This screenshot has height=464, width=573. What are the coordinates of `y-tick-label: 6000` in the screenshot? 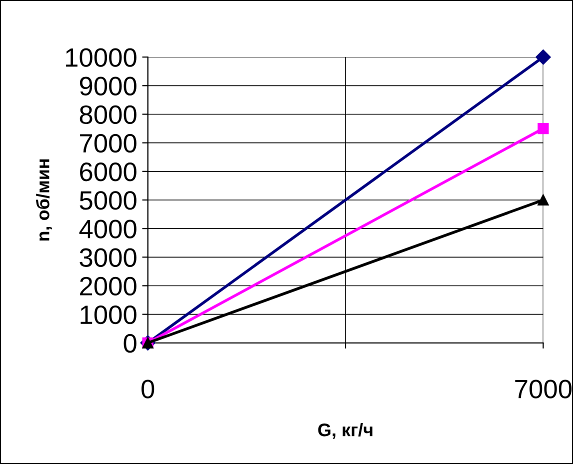 It's located at (108, 172).